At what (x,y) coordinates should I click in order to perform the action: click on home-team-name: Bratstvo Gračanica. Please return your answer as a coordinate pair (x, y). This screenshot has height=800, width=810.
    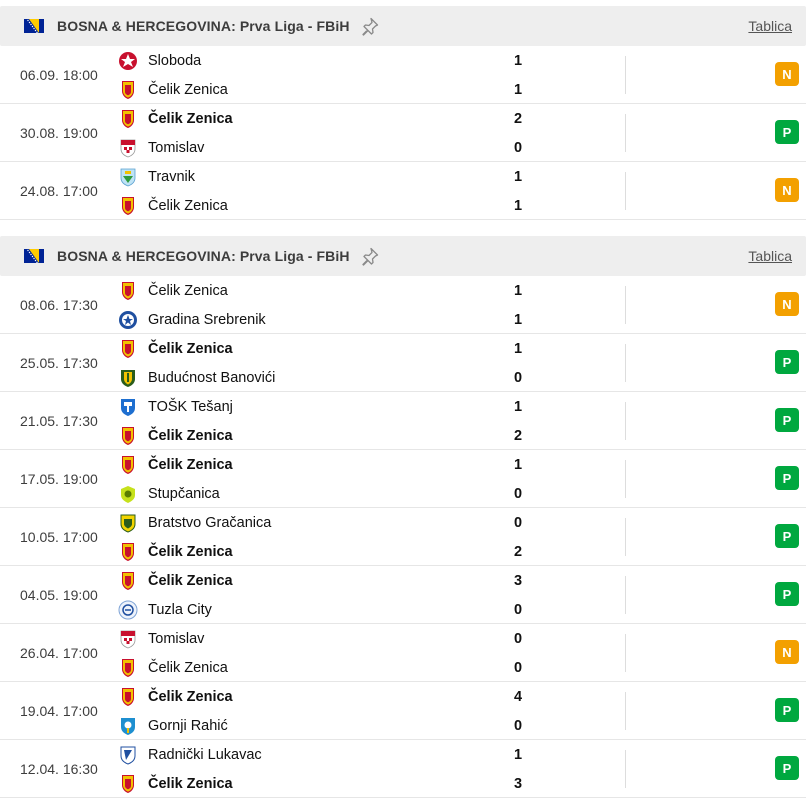
    Looking at the image, I should click on (210, 522).